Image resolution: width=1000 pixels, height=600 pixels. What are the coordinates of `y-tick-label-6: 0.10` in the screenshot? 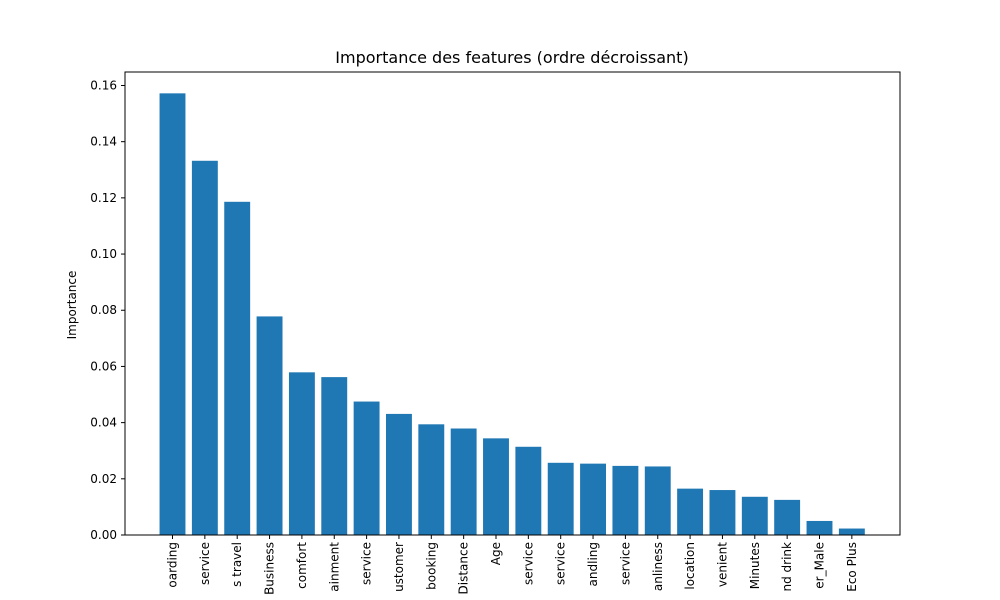 It's located at (103, 254).